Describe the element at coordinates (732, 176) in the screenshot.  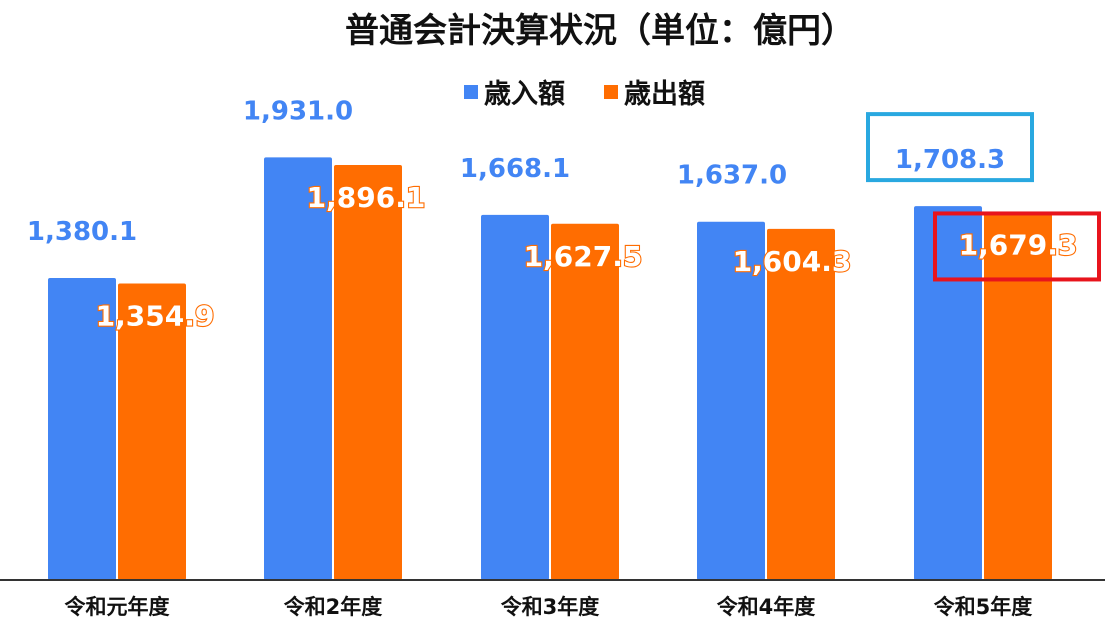
I see `value-label-income-4: 1,637.0` at that location.